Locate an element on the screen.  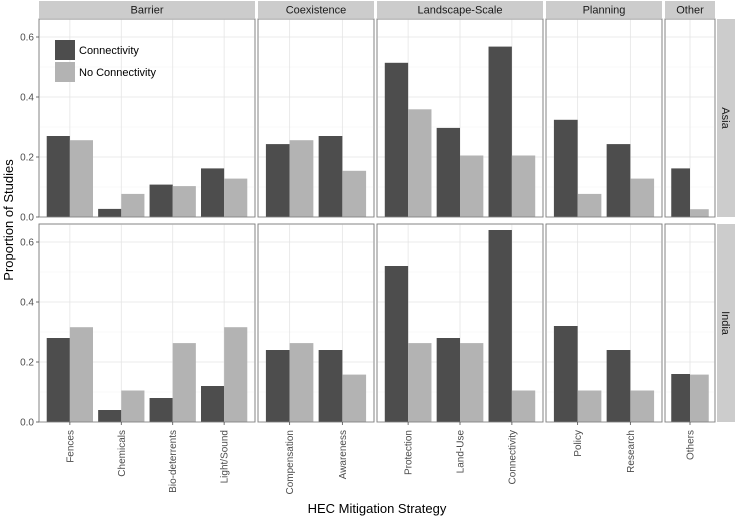
x-tick-label: Policy is located at coordinates (578, 443).